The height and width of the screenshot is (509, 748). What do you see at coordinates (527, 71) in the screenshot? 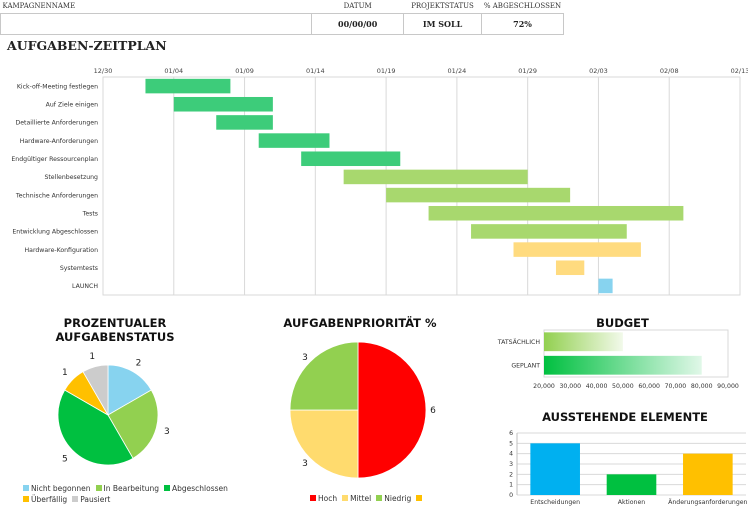
I see `gantt-x-tick-label: 01/29` at bounding box center [527, 71].